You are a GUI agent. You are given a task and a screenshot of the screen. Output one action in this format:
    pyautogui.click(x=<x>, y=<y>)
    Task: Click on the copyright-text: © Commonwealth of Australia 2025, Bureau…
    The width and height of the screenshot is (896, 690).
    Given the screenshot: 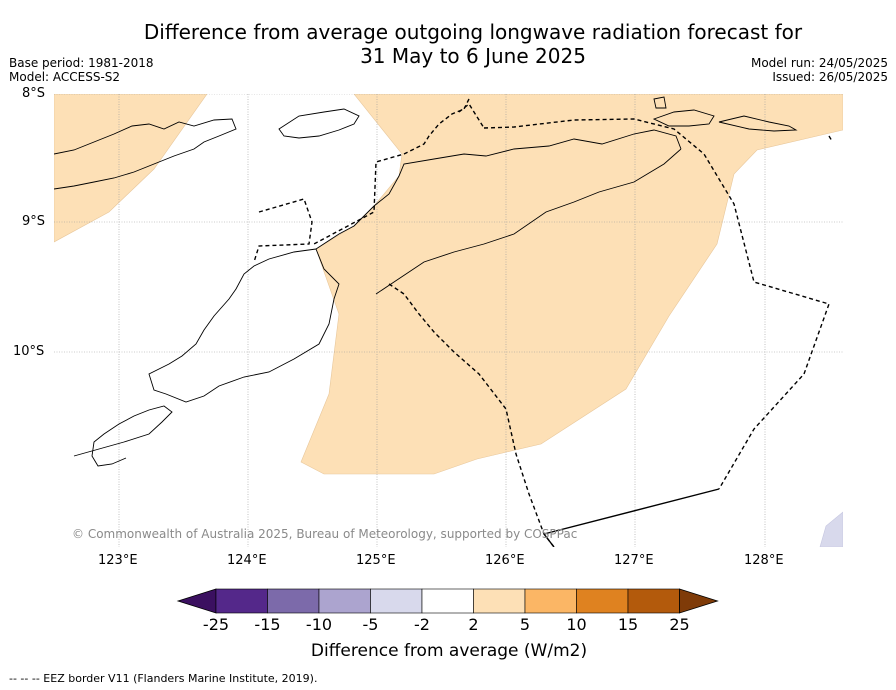 What is the action you would take?
    pyautogui.click(x=325, y=534)
    